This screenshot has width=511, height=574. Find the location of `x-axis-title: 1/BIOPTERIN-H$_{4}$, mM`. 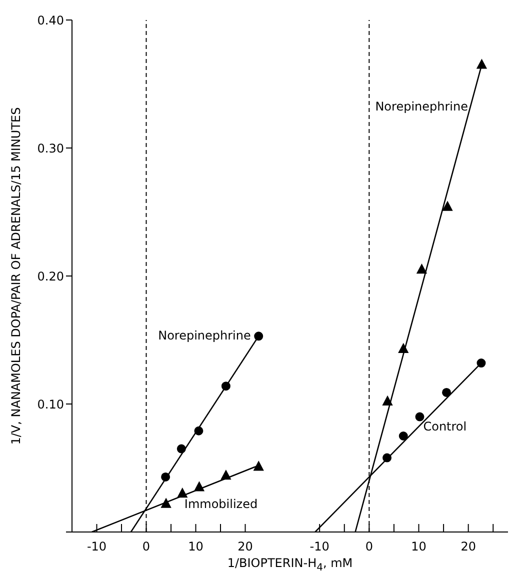

x-axis-title: 1/BIOPTERIN-H$_{4}$, mM is located at coordinates (290, 565).